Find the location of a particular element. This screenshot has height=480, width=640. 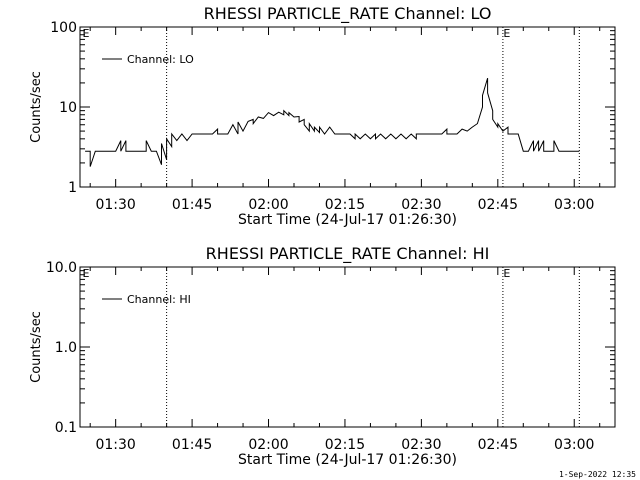

y-tick-label: 1.0 is located at coordinates (66, 348).